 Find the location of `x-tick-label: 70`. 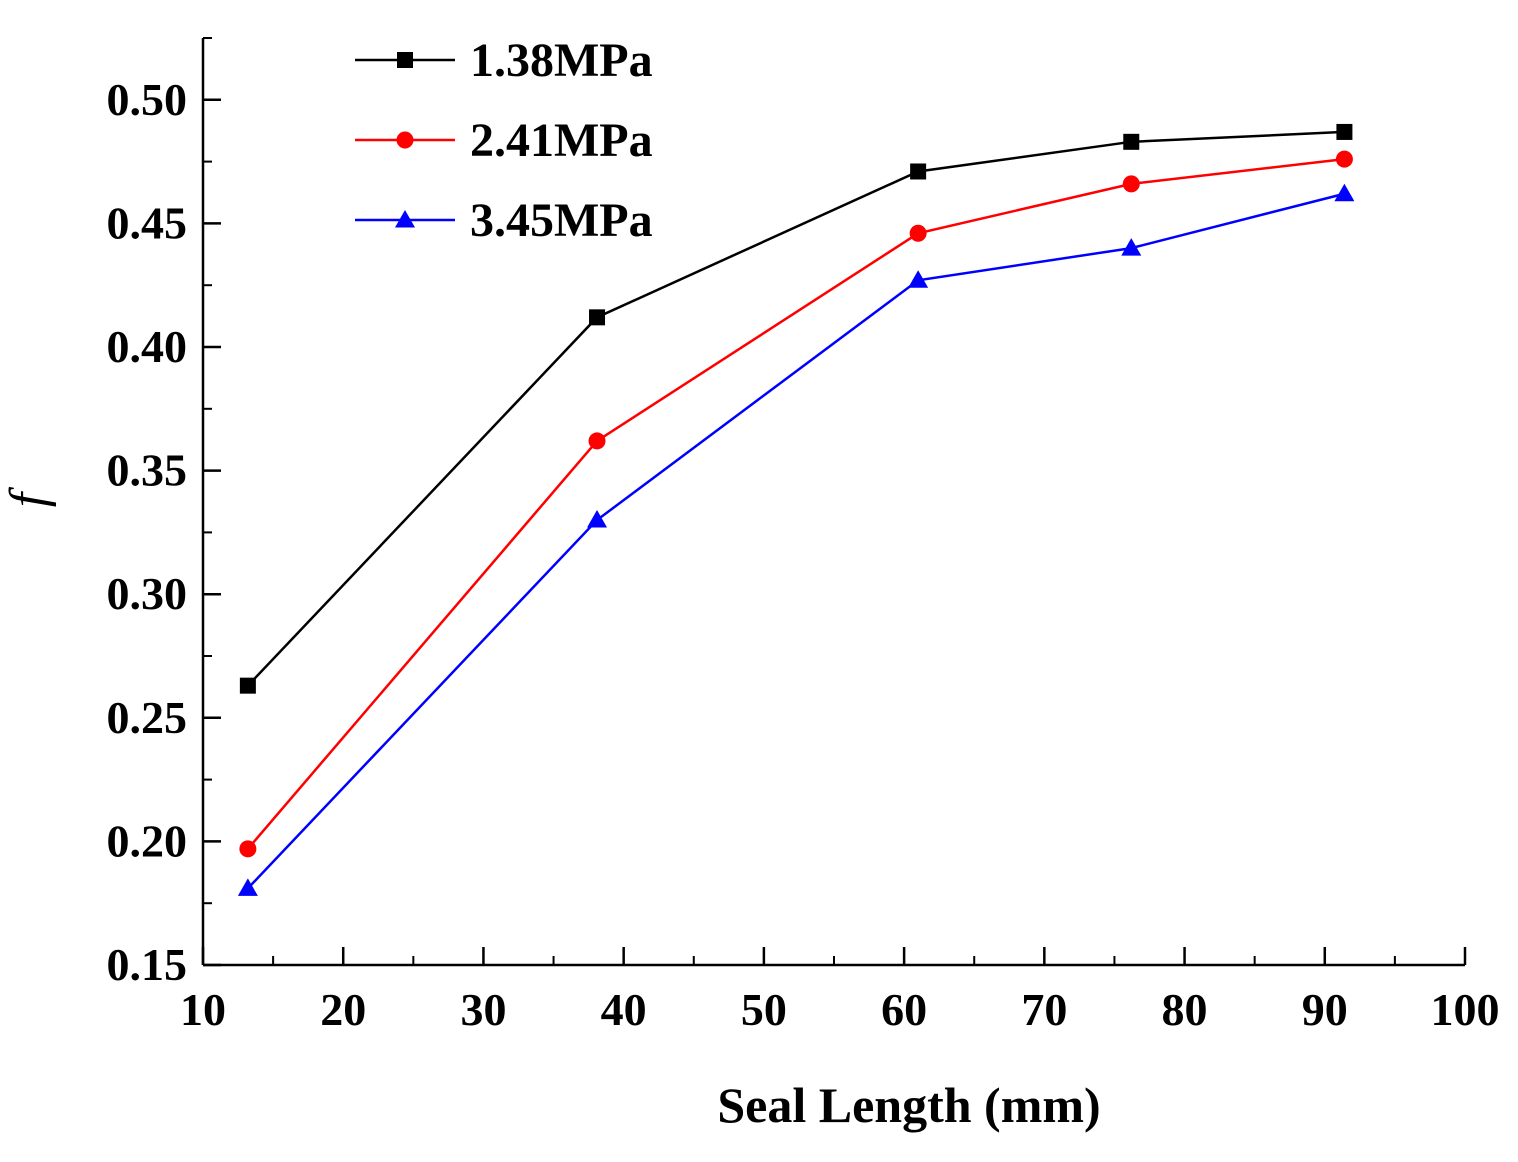

x-tick-label: 70 is located at coordinates (1044, 1009).